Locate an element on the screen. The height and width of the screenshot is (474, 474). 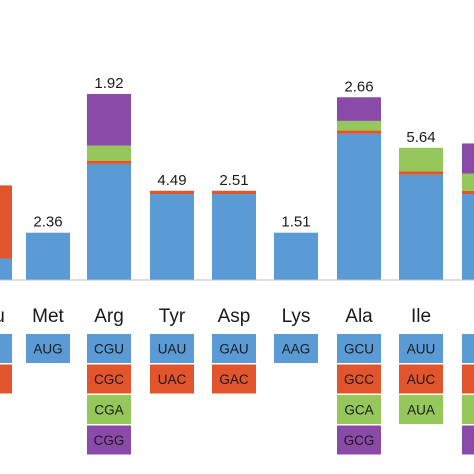
codon-label: CGA is located at coordinates (108, 410).